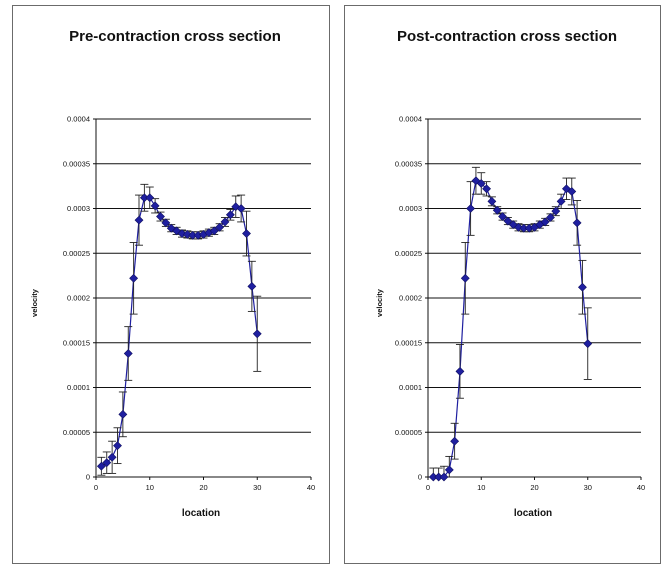  What do you see at coordinates (507, 36) in the screenshot?
I see `chart-title: Post-contraction cross section` at bounding box center [507, 36].